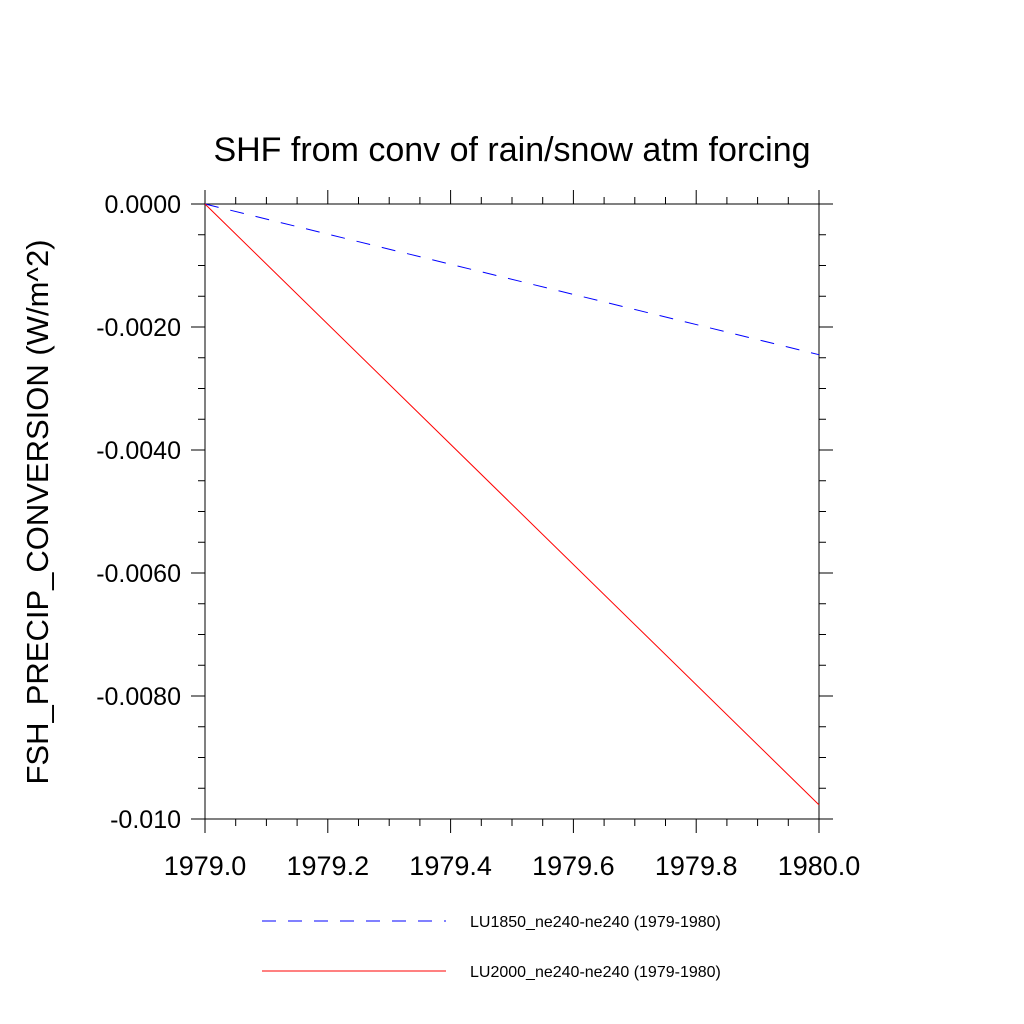 This screenshot has width=1024, height=1024. What do you see at coordinates (145, 820) in the screenshot?
I see `y-tick-label: -0.010` at bounding box center [145, 820].